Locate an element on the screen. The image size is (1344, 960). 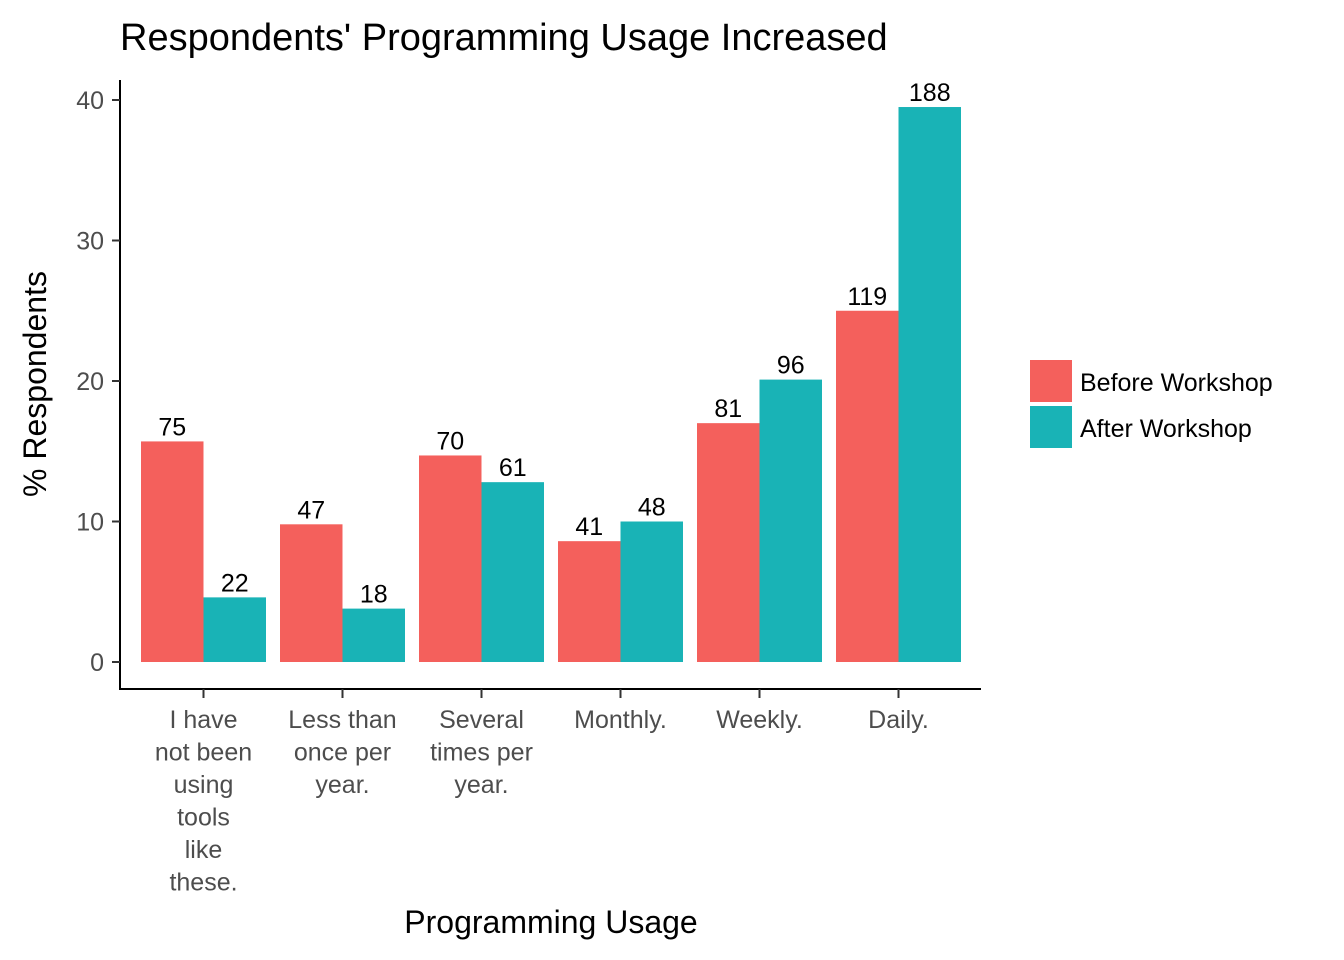
y-axis-title: % Respondents is located at coordinates (35, 384).